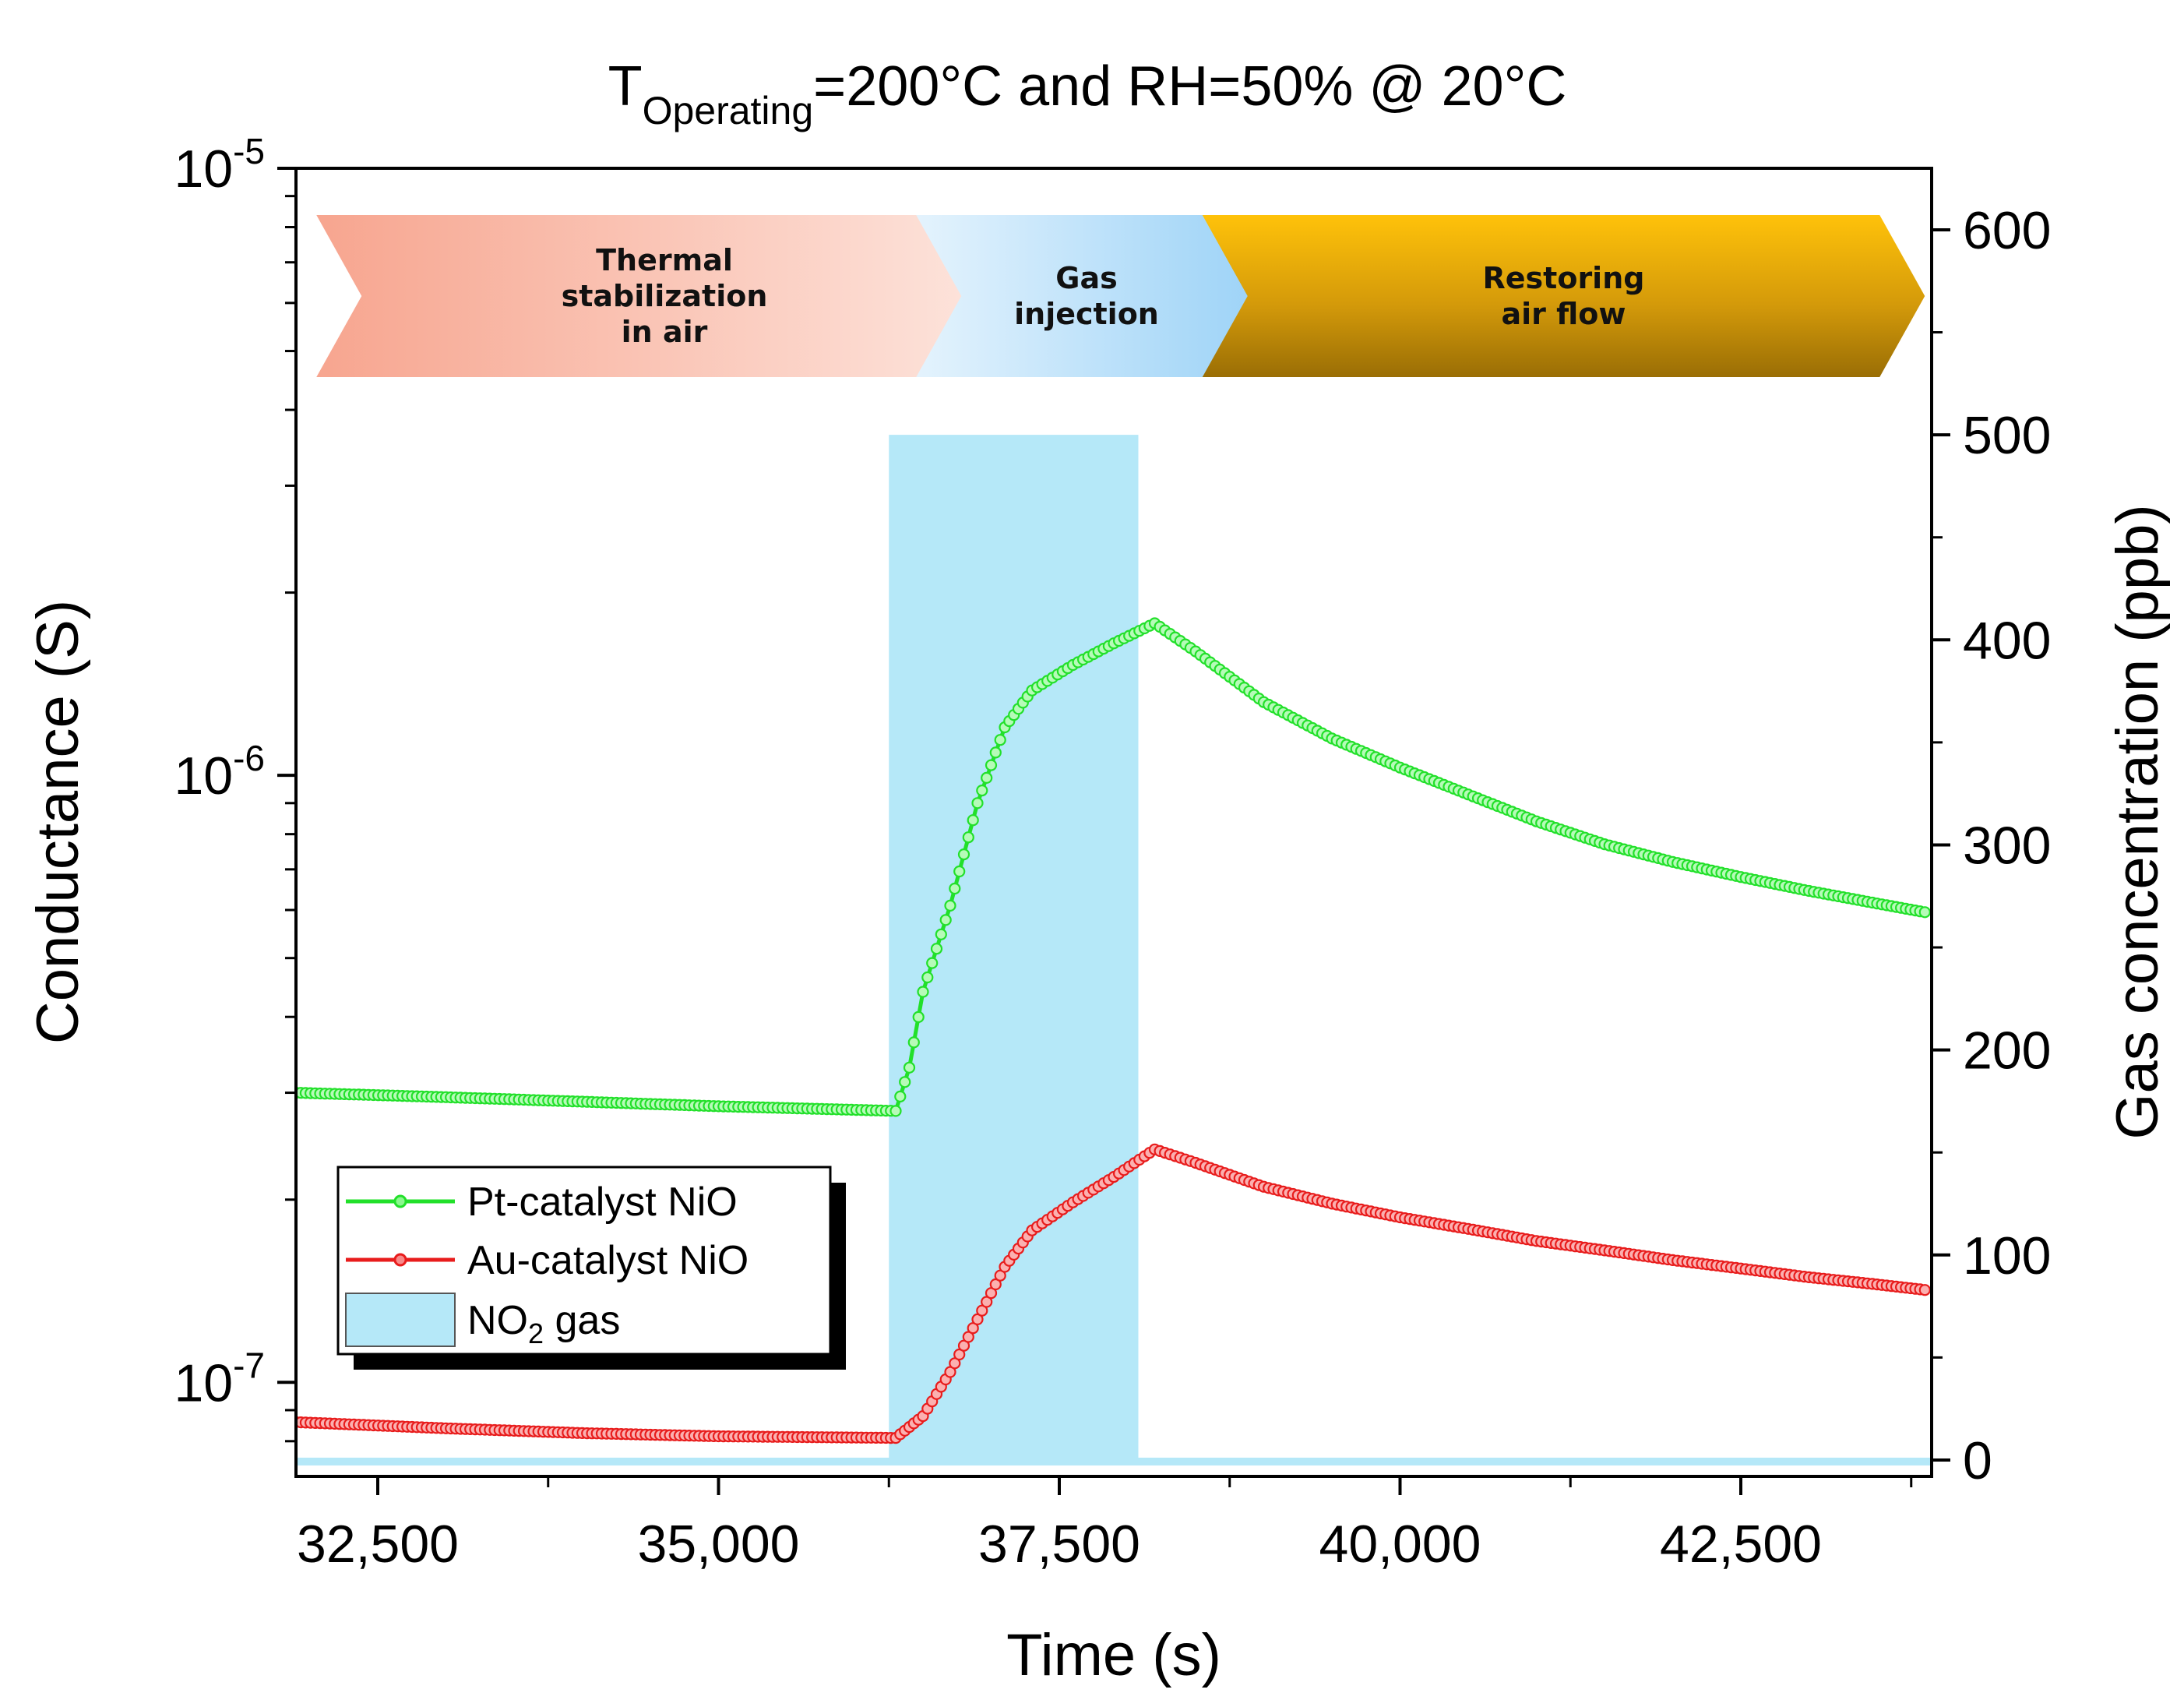  What do you see at coordinates (219, 772) in the screenshot?
I see `y-left-tick-label: 10⁻⁶` at bounding box center [219, 772].